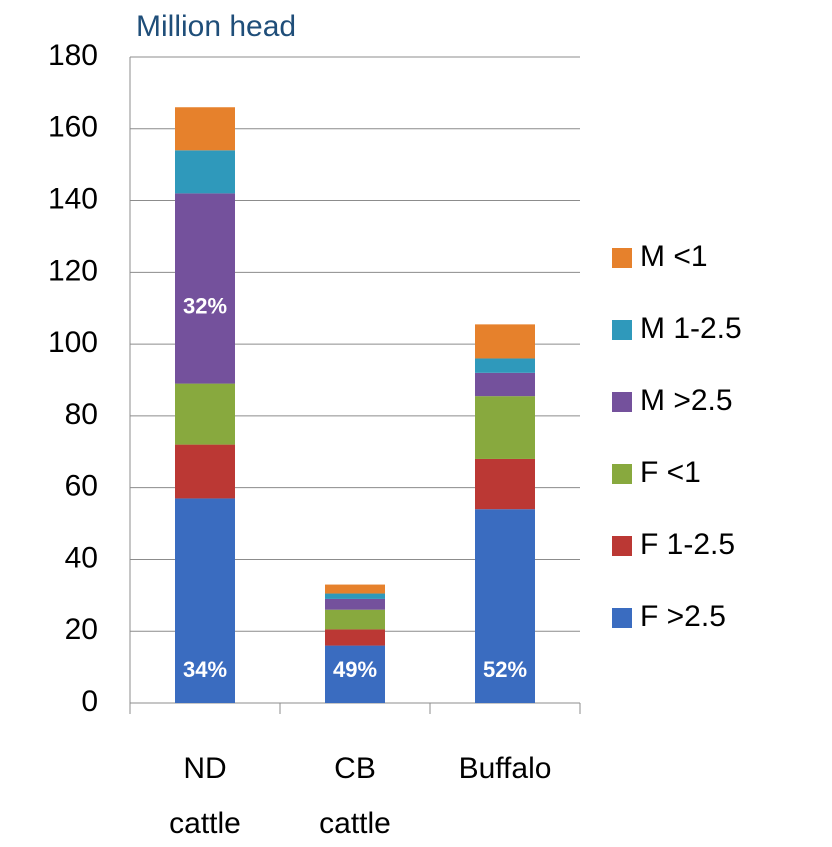 This screenshot has width=832, height=847. Describe the element at coordinates (355, 796) in the screenshot. I see `x-tick-label: CB cattle` at that location.